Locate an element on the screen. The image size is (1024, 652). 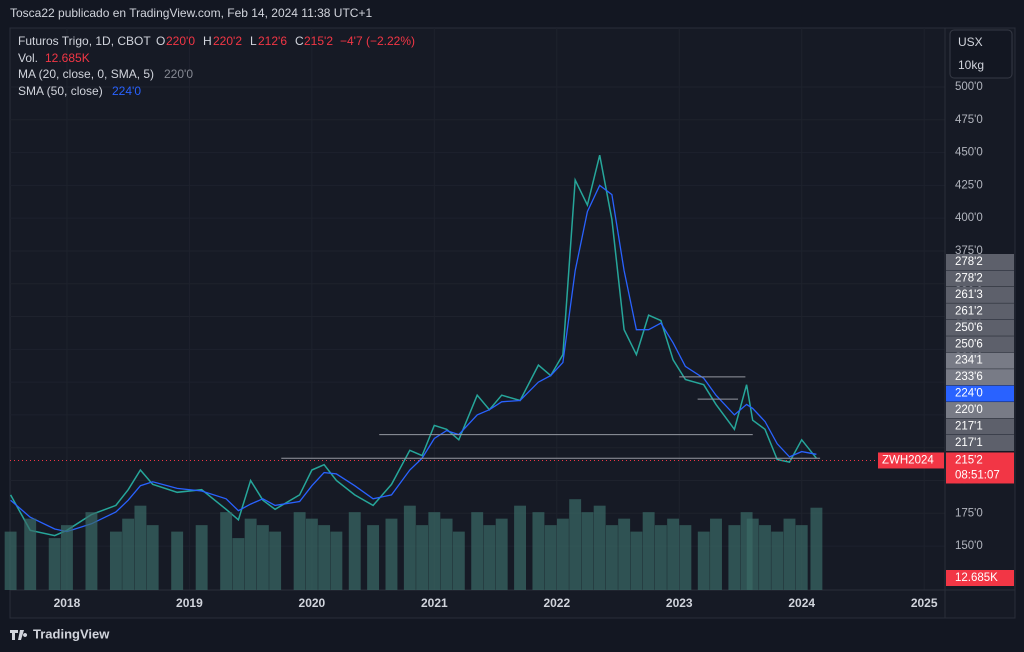
price-tag-label: 261'2 is located at coordinates (969, 311).